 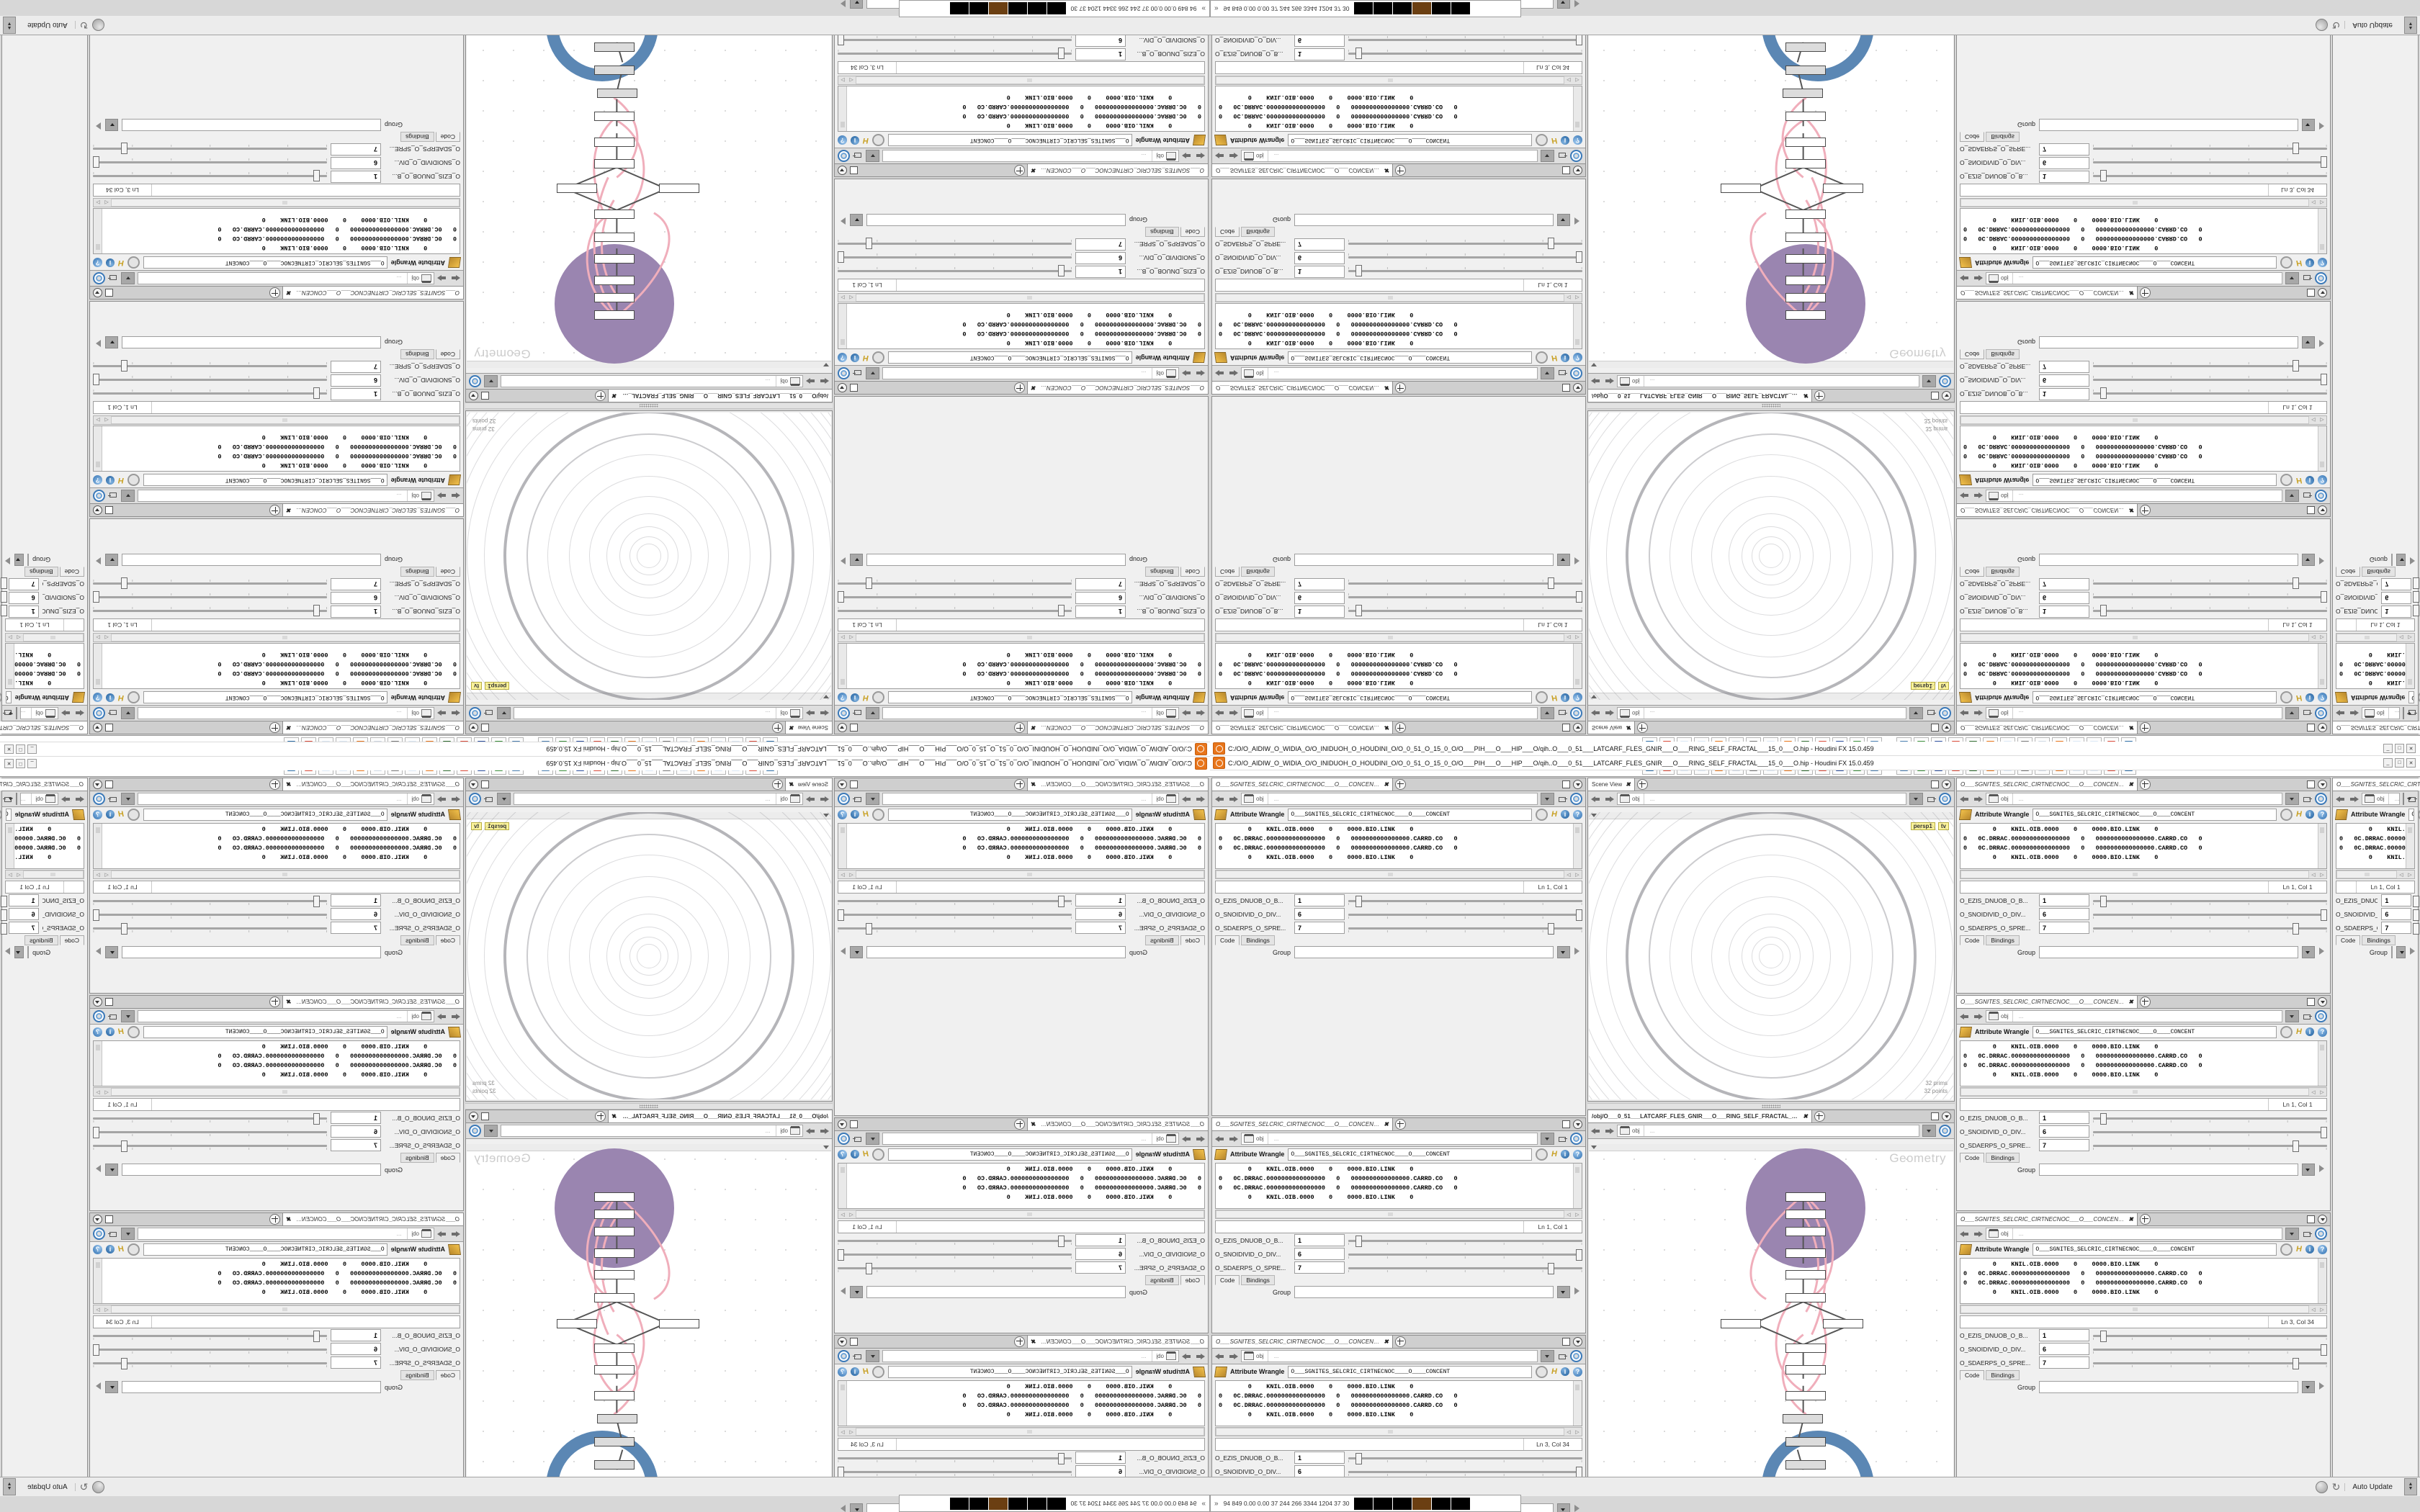 I want to click on refresh-icon: ↻, so click(x=84, y=1486).